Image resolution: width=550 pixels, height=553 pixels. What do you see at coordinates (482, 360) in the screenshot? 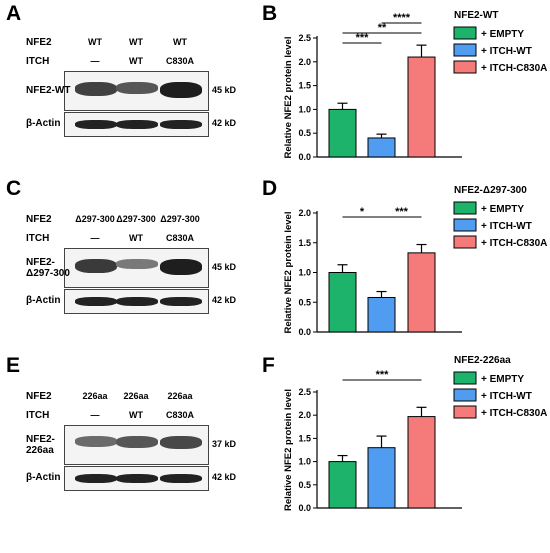
I see `legend-title: NFE2-226aa` at bounding box center [482, 360].